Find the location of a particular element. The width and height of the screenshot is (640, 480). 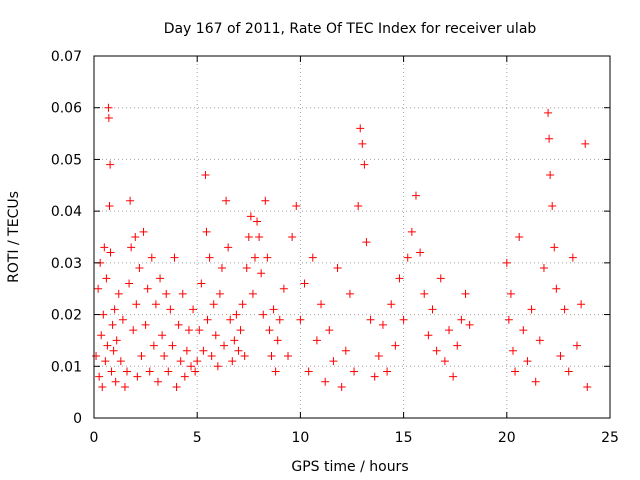

y-tick-label: 0.07 is located at coordinates (66, 57).